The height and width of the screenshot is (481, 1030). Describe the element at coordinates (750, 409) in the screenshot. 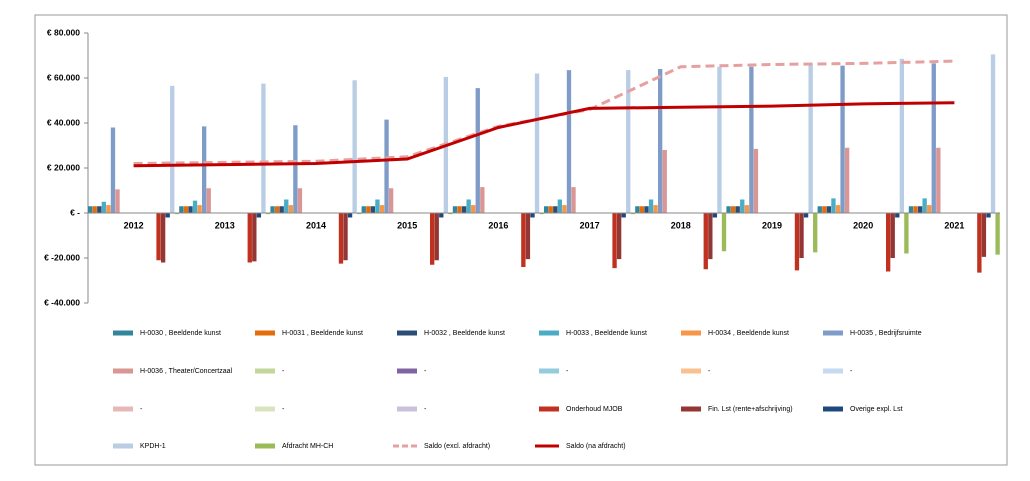

I see `legend-label: Fin. Lst (rente+afschrijving)` at that location.